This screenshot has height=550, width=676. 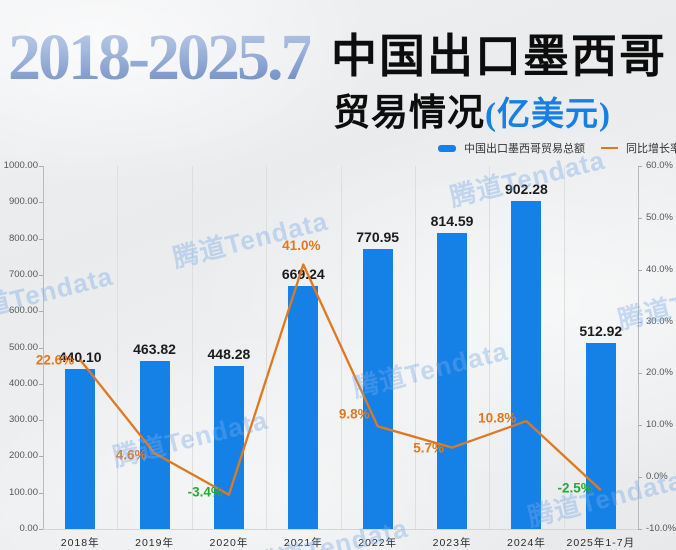 What do you see at coordinates (55, 360) in the screenshot?
I see `growth-point-label: 22.6%` at bounding box center [55, 360].